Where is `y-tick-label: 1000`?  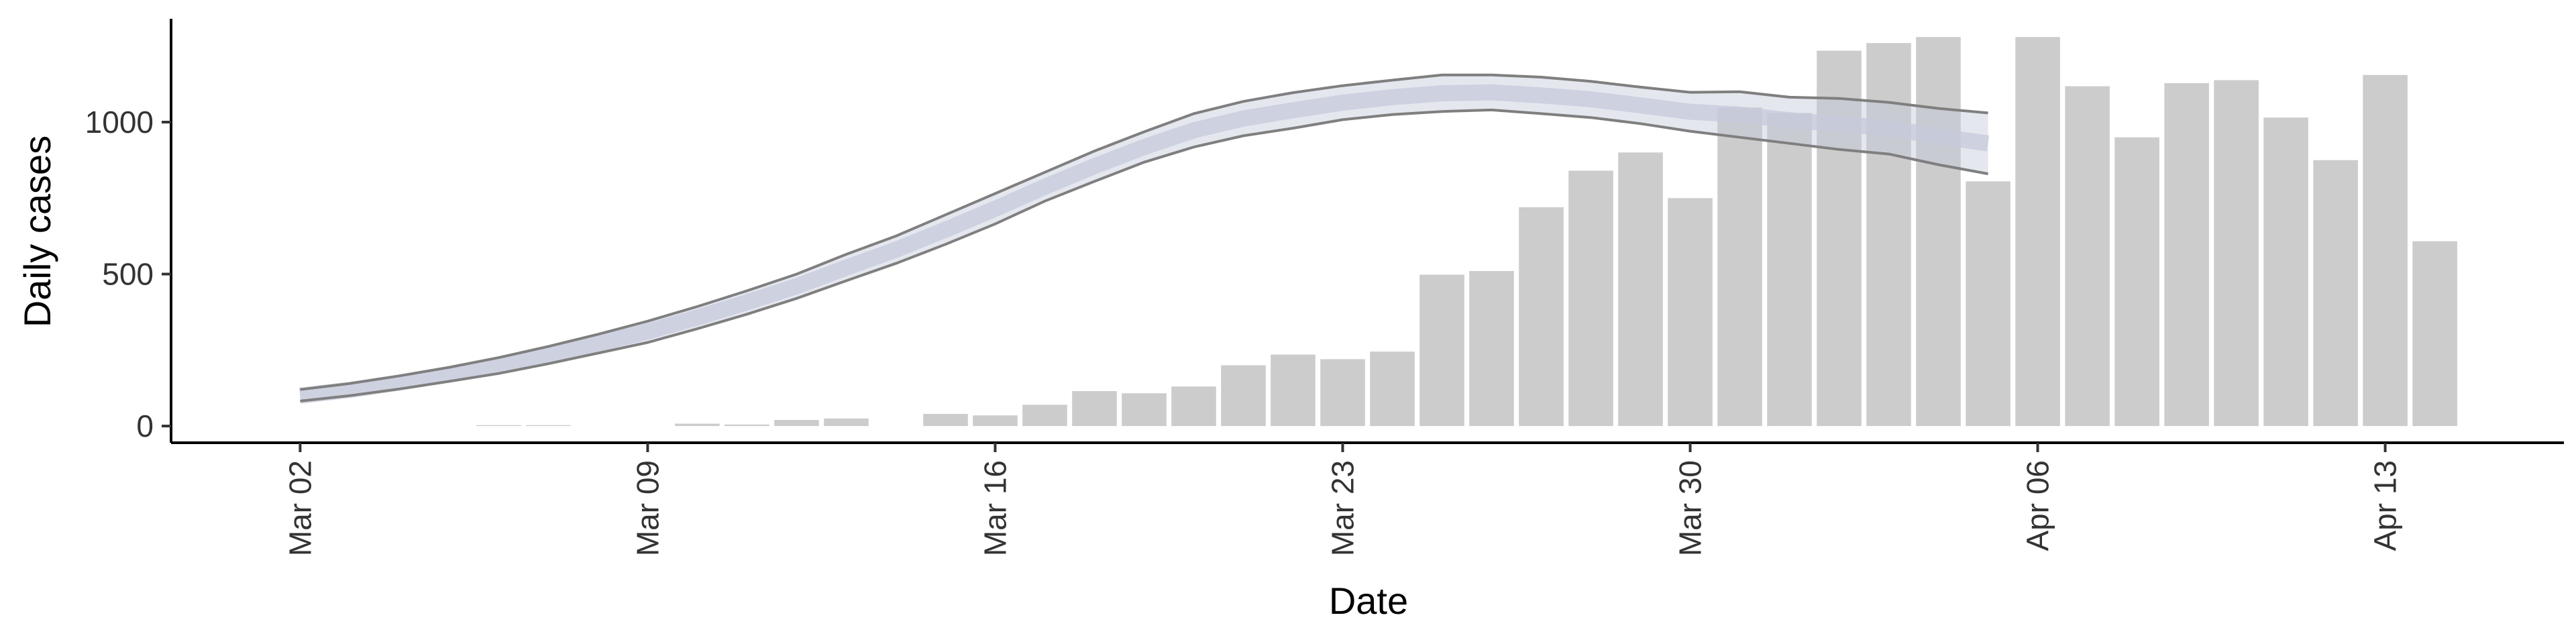
y-tick-label: 1000 is located at coordinates (119, 122).